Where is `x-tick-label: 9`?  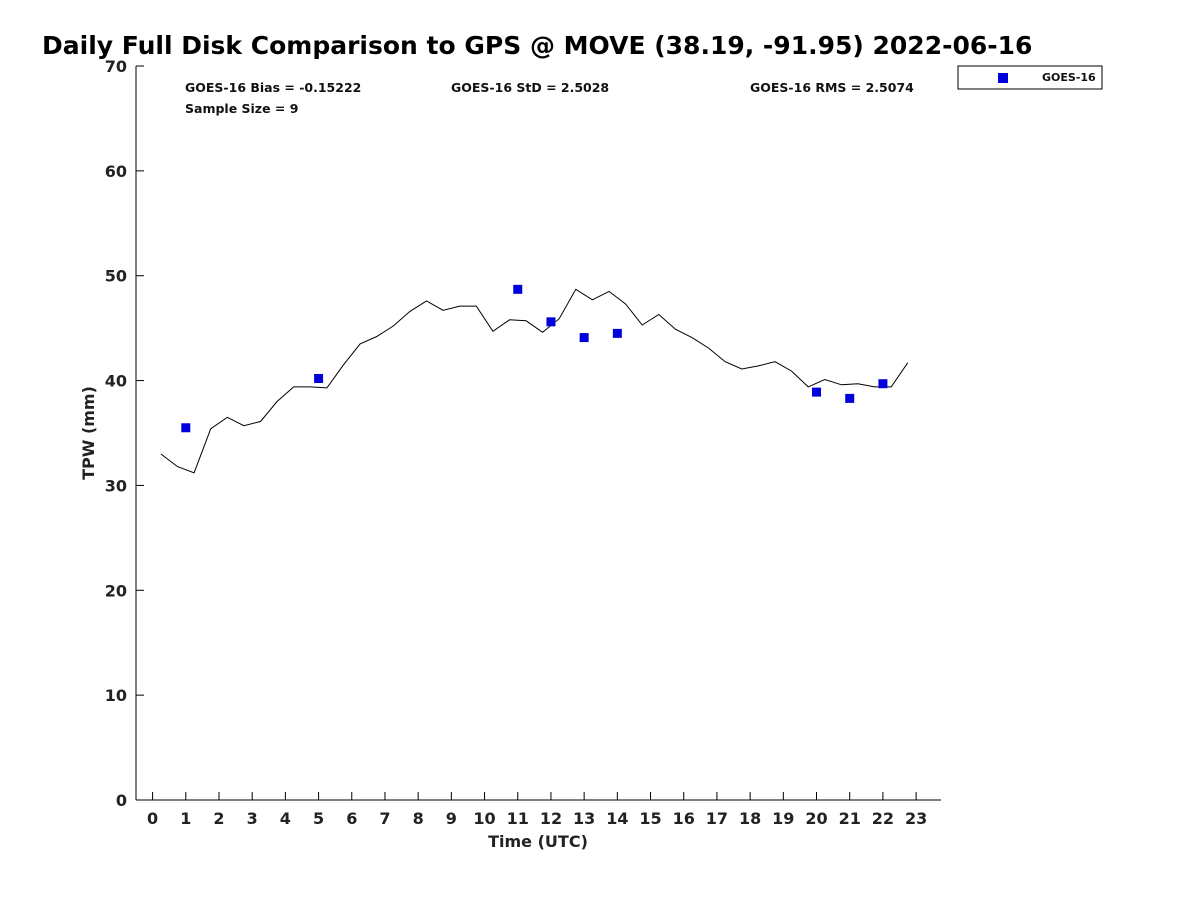 x-tick-label: 9 is located at coordinates (451, 818).